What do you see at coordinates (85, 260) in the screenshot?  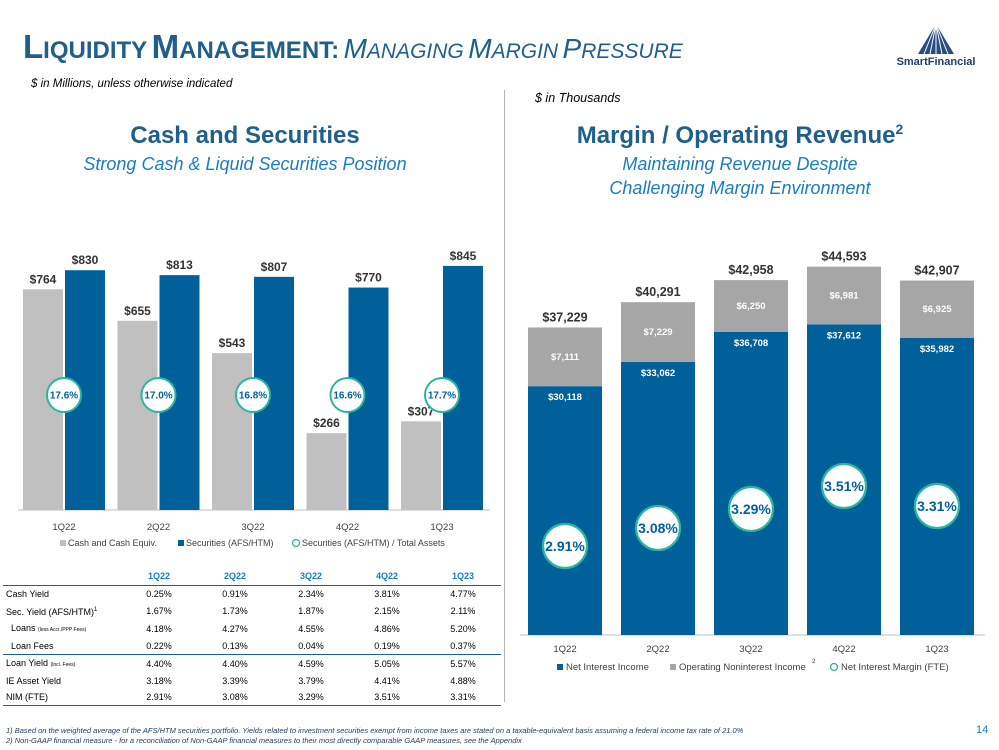 I see `securities-data-label: $830` at bounding box center [85, 260].